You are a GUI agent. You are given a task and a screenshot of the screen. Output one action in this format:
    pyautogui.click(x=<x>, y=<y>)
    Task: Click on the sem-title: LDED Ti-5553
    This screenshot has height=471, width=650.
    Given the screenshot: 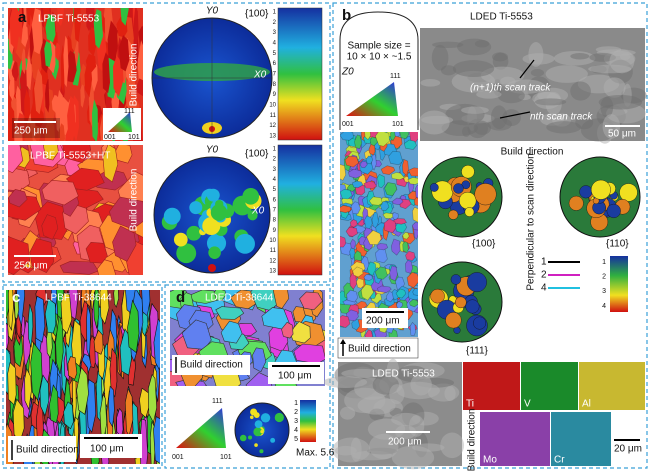 What is the action you would take?
    pyautogui.click(x=501, y=17)
    